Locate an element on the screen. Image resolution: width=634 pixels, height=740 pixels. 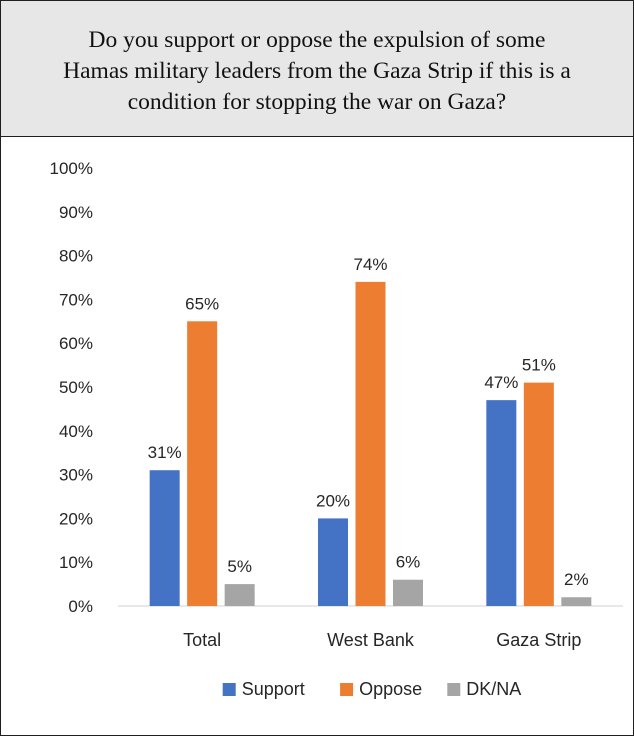
y-tick-label: 30% is located at coordinates (76, 475).